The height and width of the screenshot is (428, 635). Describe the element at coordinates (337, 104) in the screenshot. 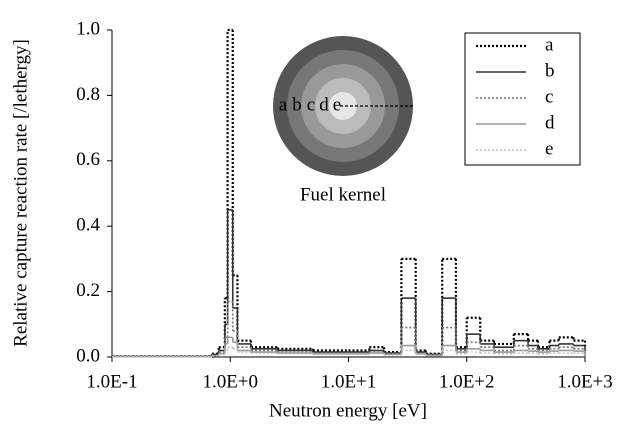

I see `inset-label: e` at that location.